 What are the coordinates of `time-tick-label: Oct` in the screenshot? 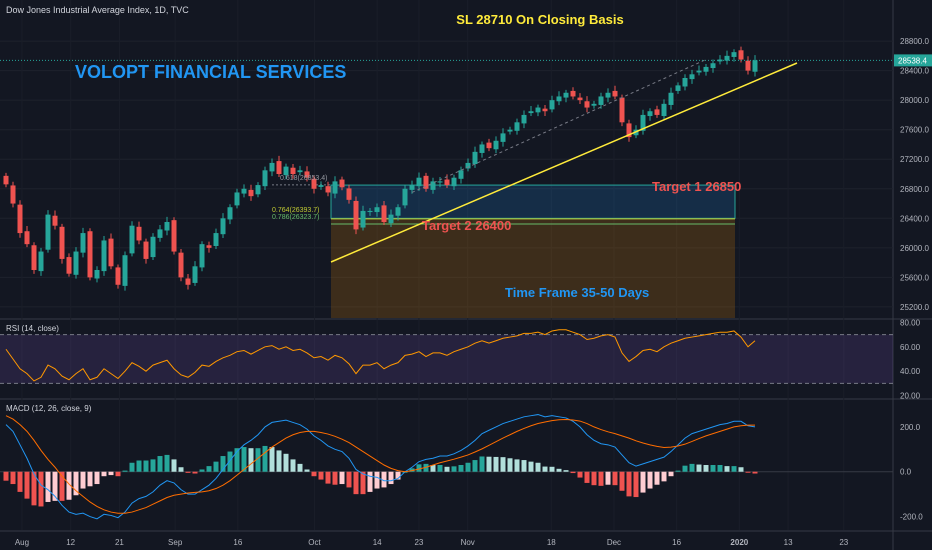 It's located at (314, 542).